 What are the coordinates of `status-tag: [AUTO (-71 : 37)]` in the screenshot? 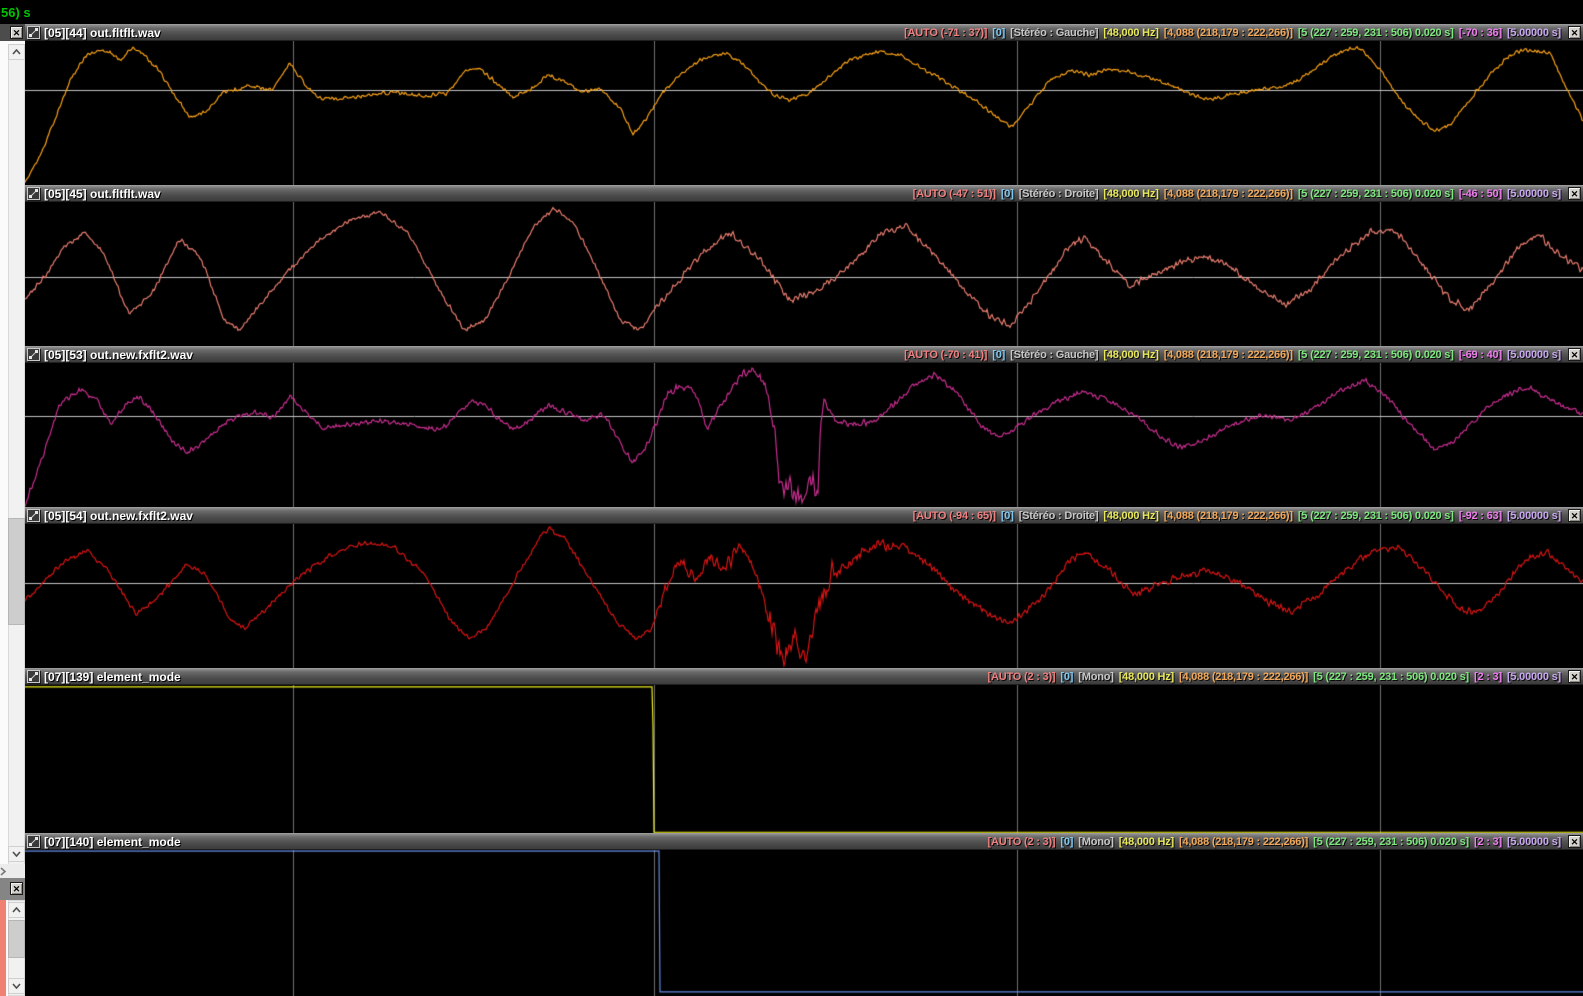 It's located at (946, 32).